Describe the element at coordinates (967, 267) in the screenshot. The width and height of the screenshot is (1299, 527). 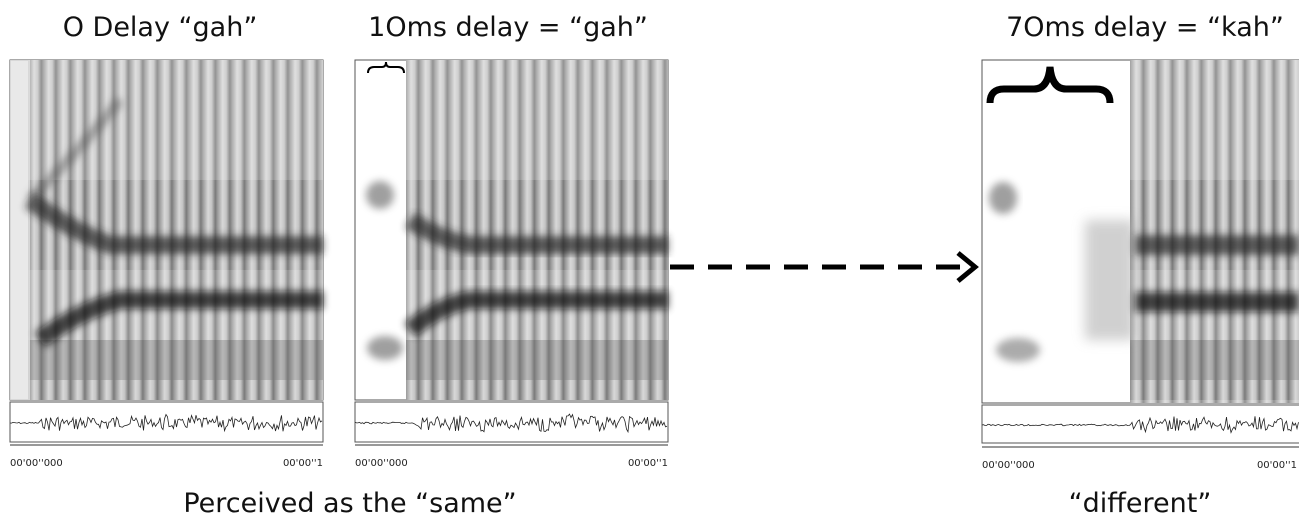
I see `arrow-head` at that location.